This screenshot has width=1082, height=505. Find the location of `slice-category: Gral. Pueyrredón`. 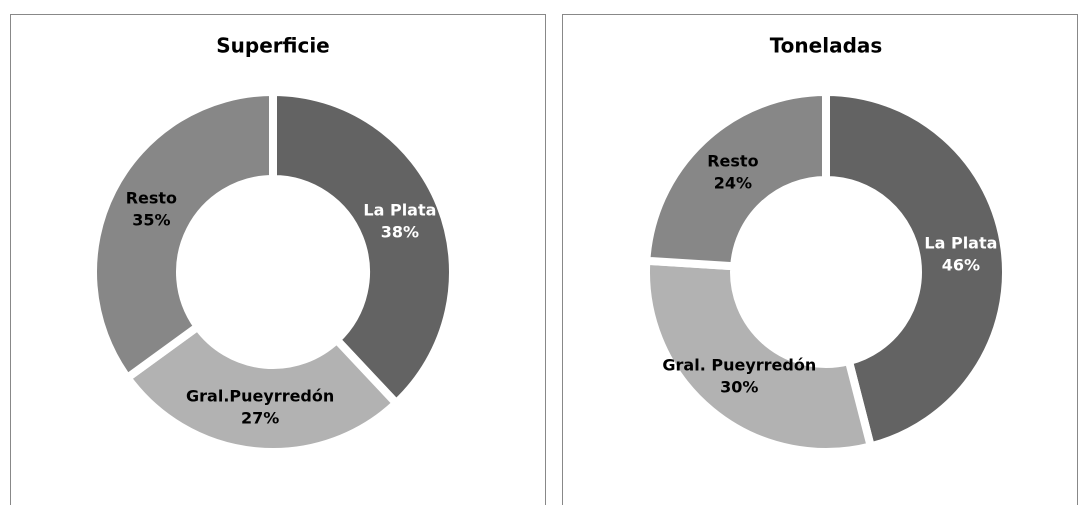

slice-category: Gral. Pueyrredón is located at coordinates (739, 364).